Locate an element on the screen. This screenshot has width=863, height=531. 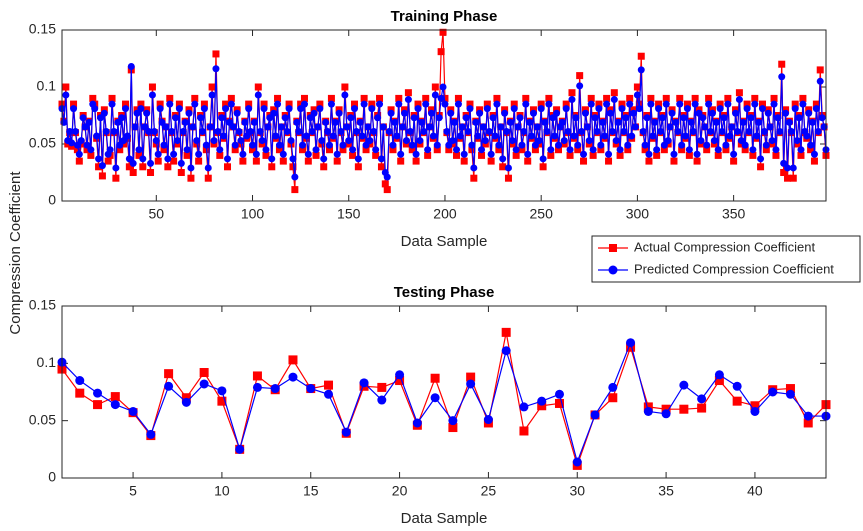
legend-marker is located at coordinates (613, 270).